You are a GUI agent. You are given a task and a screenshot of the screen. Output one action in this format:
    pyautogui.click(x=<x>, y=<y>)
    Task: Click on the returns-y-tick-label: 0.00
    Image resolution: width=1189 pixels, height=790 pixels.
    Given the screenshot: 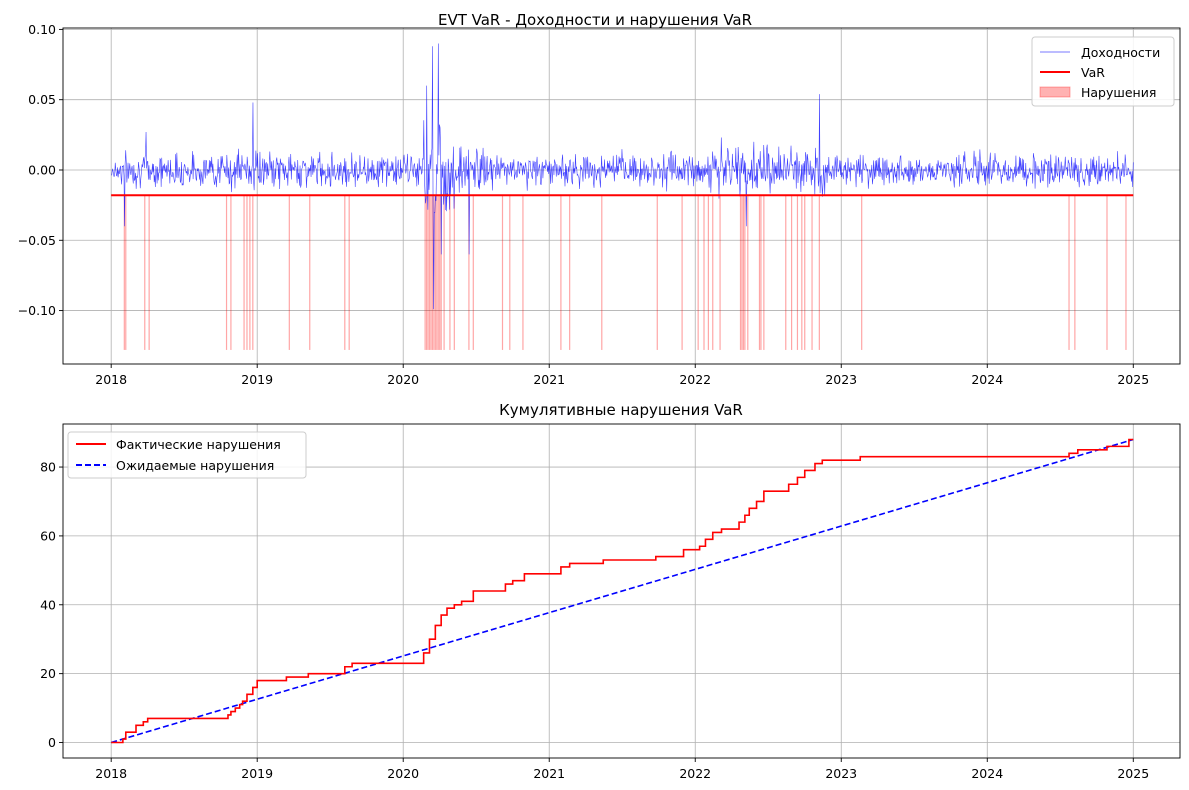 What is the action you would take?
    pyautogui.click(x=42, y=169)
    